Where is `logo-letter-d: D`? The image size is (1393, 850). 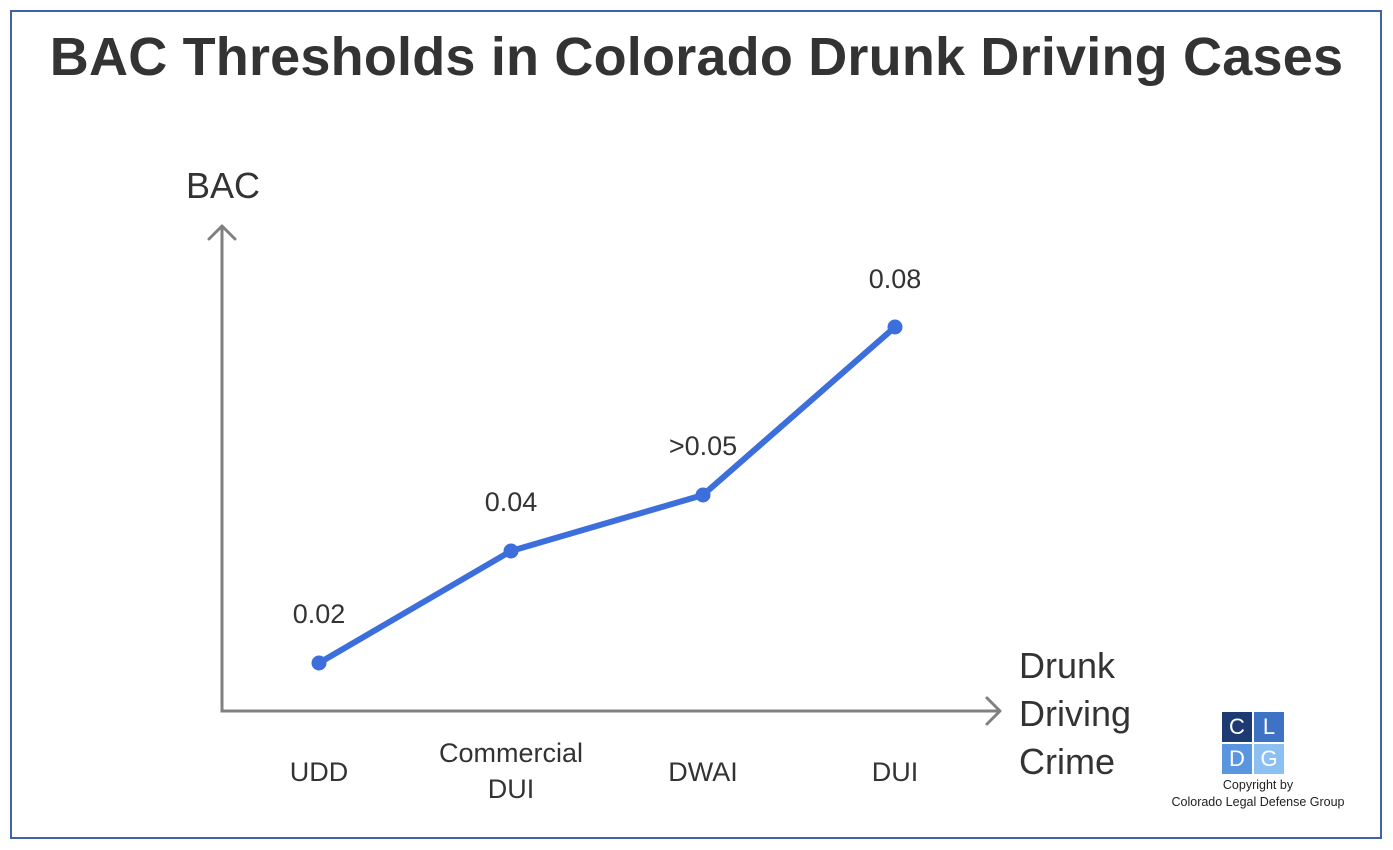 logo-letter-d: D is located at coordinates (1237, 759).